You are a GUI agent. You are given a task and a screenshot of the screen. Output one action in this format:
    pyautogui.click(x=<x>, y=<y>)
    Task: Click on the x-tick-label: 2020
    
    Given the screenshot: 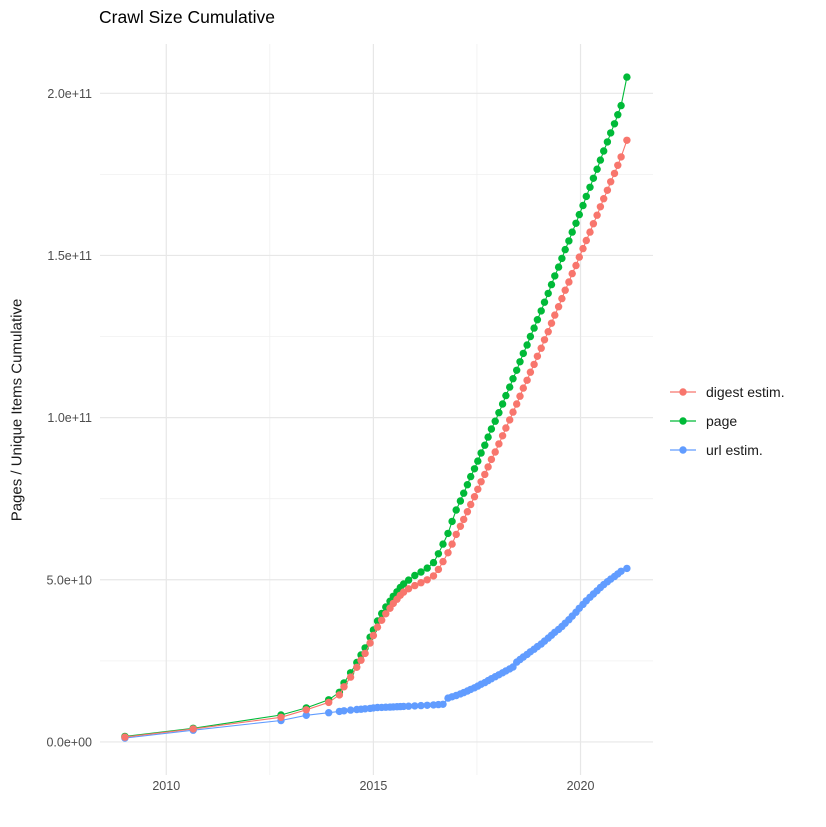 What is the action you would take?
    pyautogui.click(x=581, y=786)
    